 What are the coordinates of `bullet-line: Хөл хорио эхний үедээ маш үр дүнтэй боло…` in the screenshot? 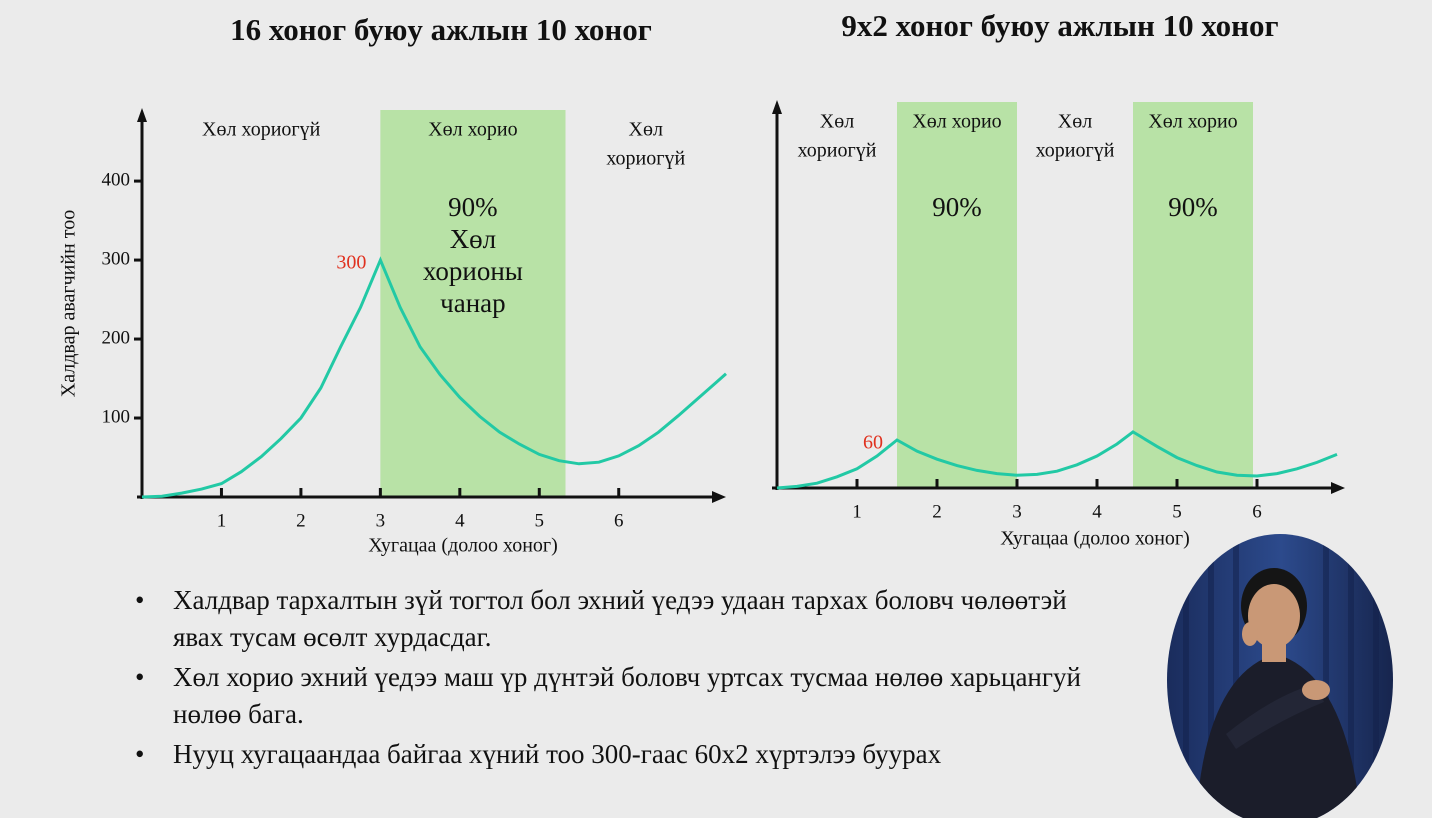 It's located at (627, 677).